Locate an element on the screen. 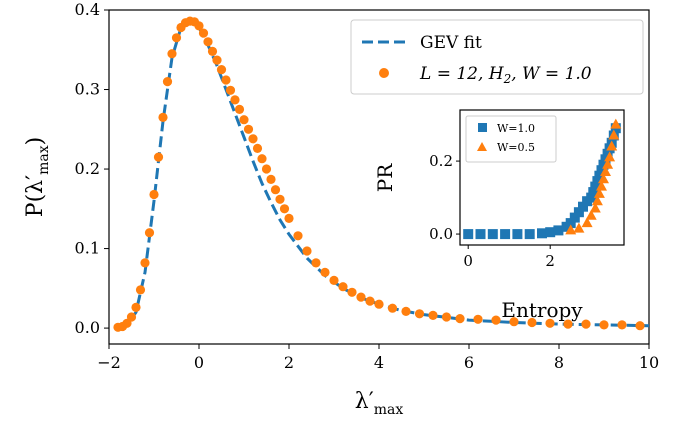  inset-legend-w1-label: W=1.0 is located at coordinates (516, 128).